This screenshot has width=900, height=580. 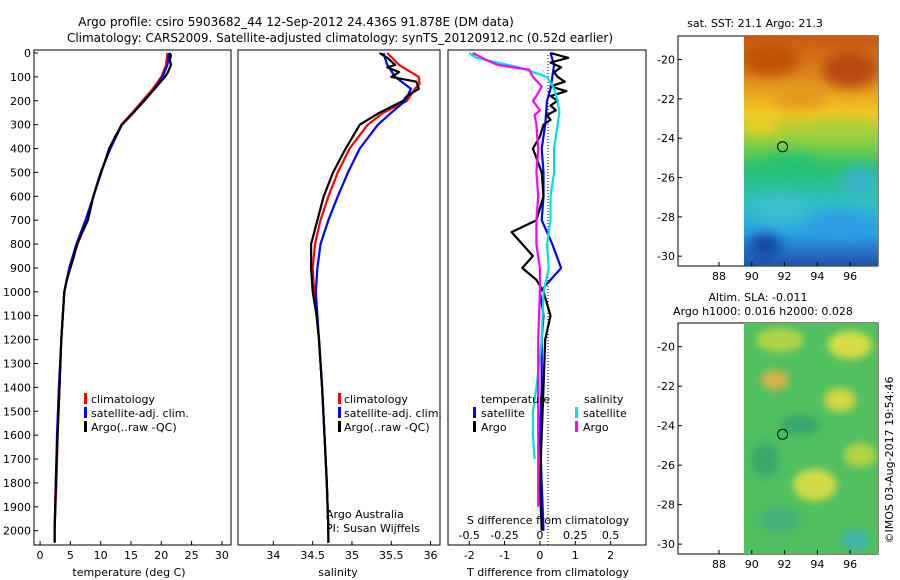 What do you see at coordinates (352, 555) in the screenshot?
I see `x-tick-label: 35` at bounding box center [352, 555].